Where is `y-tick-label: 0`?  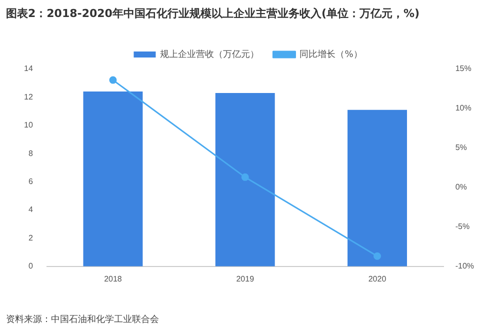 y-tick-label: 0 is located at coordinates (31, 266).